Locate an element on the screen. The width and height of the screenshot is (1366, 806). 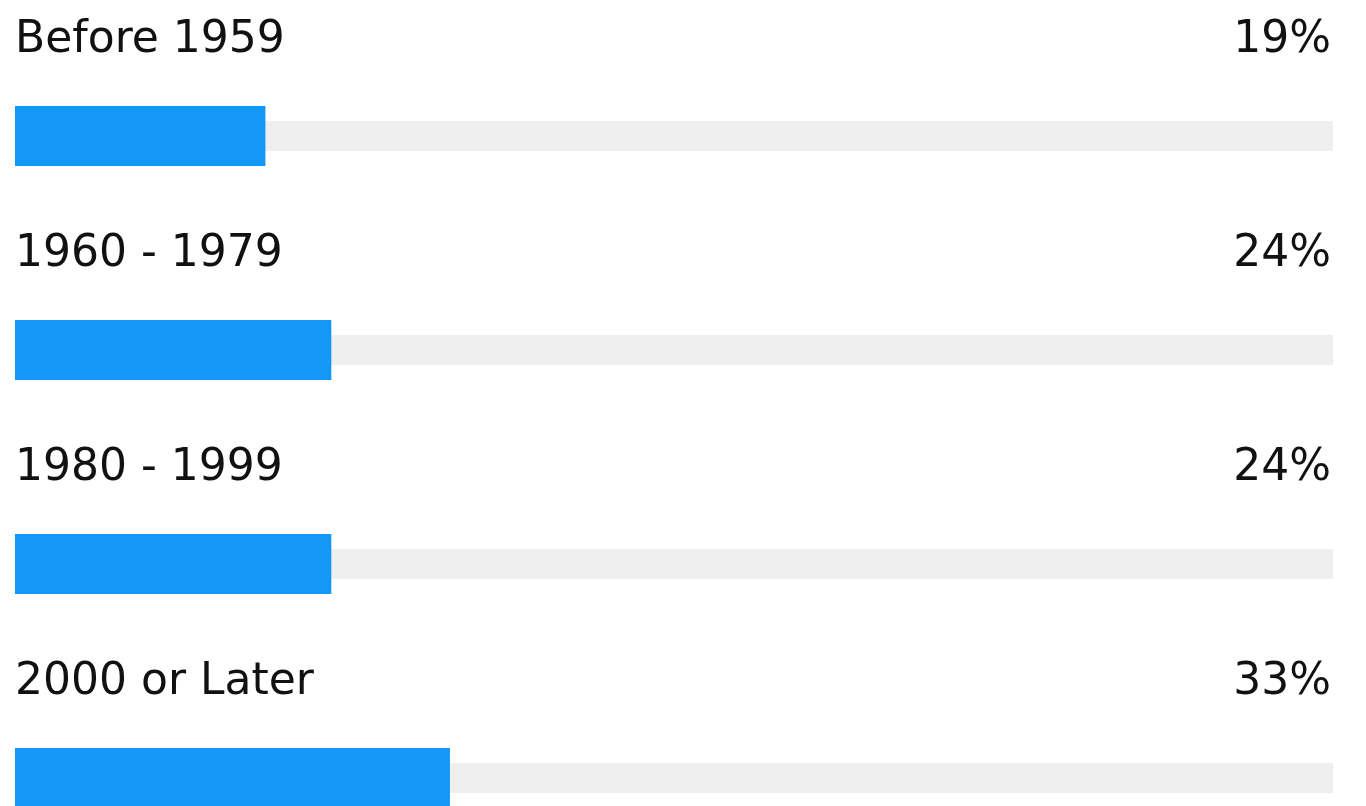
y-tick-label: 2000 or Later is located at coordinates (165, 678).